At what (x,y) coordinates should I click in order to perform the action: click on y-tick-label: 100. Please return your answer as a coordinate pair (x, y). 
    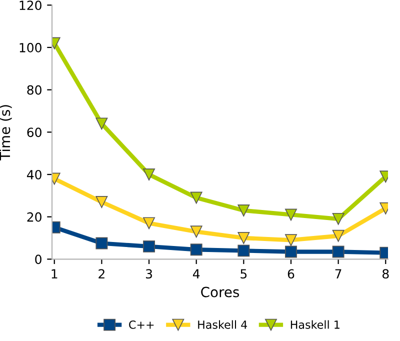
    Looking at the image, I should click on (31, 47).